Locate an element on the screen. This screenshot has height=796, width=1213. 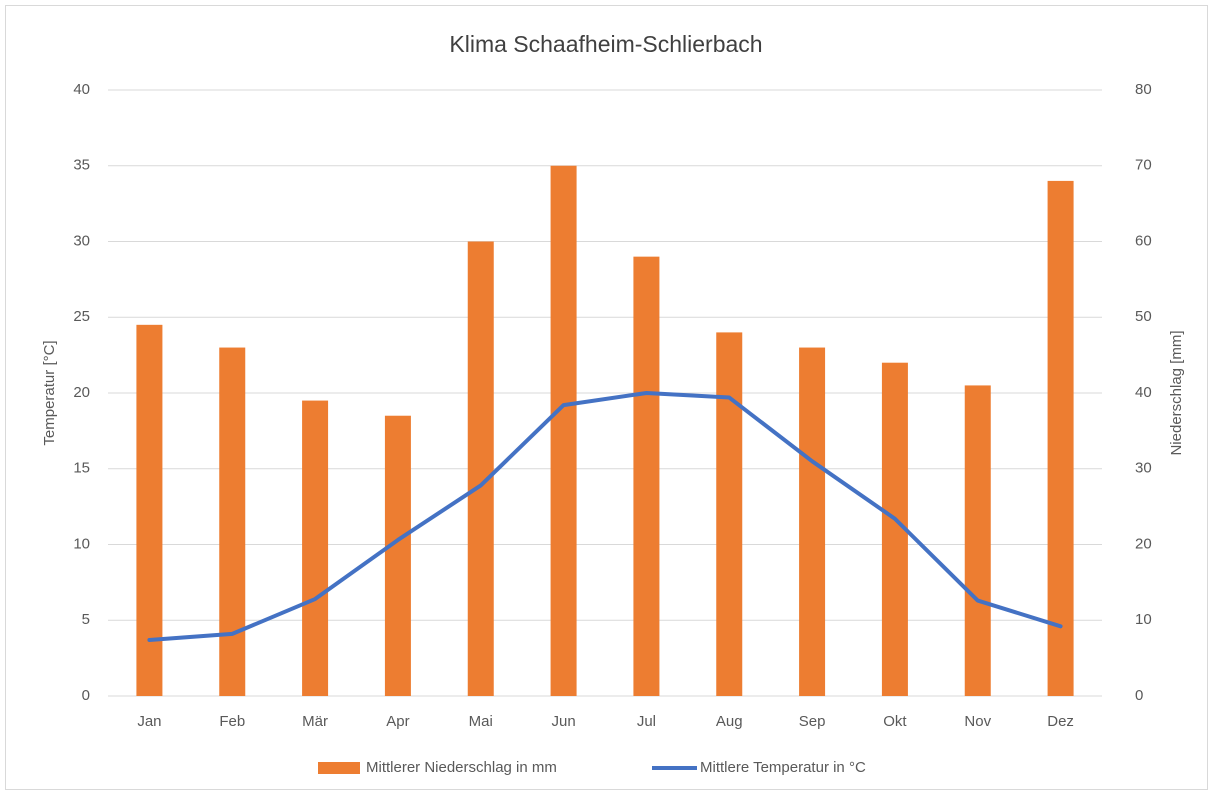
y-axis-label: Temperatur [°C] is located at coordinates (49, 392).